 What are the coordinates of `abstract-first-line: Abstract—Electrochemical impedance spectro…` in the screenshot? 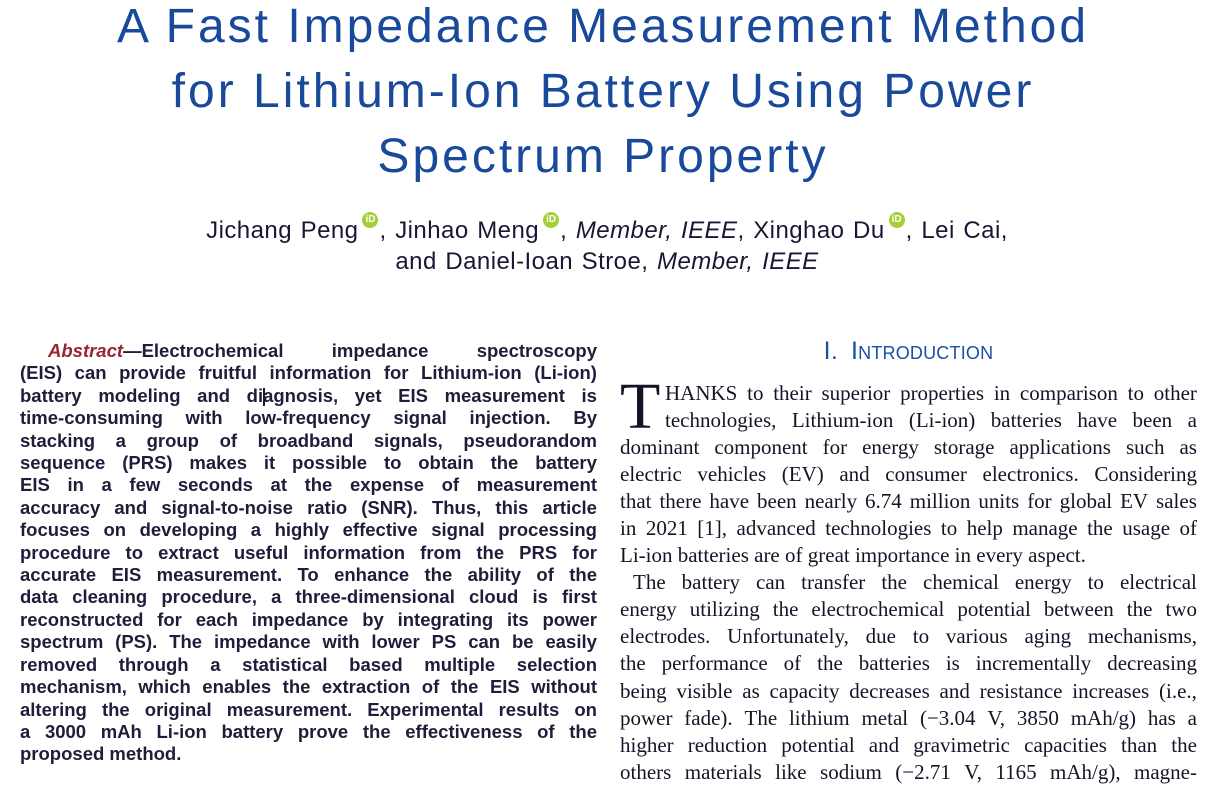 It's located at (322, 350).